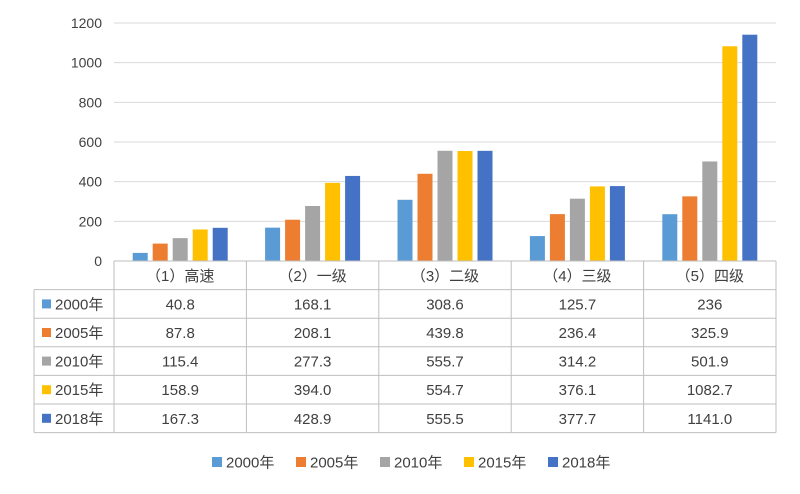 This screenshot has width=800, height=494. I want to click on data-label: 87.8, so click(180, 333).